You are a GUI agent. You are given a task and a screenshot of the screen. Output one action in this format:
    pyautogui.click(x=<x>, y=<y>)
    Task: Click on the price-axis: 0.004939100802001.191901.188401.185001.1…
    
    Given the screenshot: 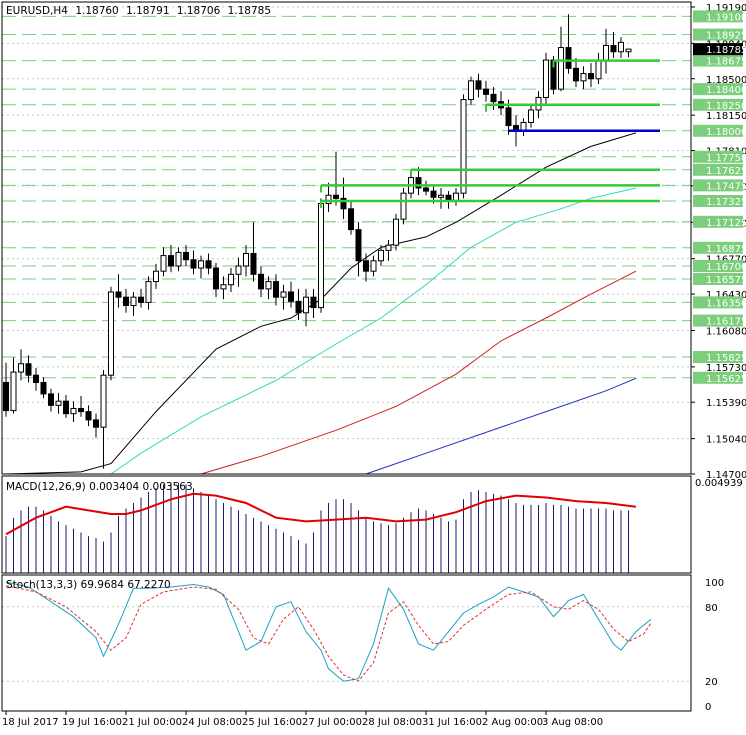 What is the action you would take?
    pyautogui.click(x=718, y=358)
    